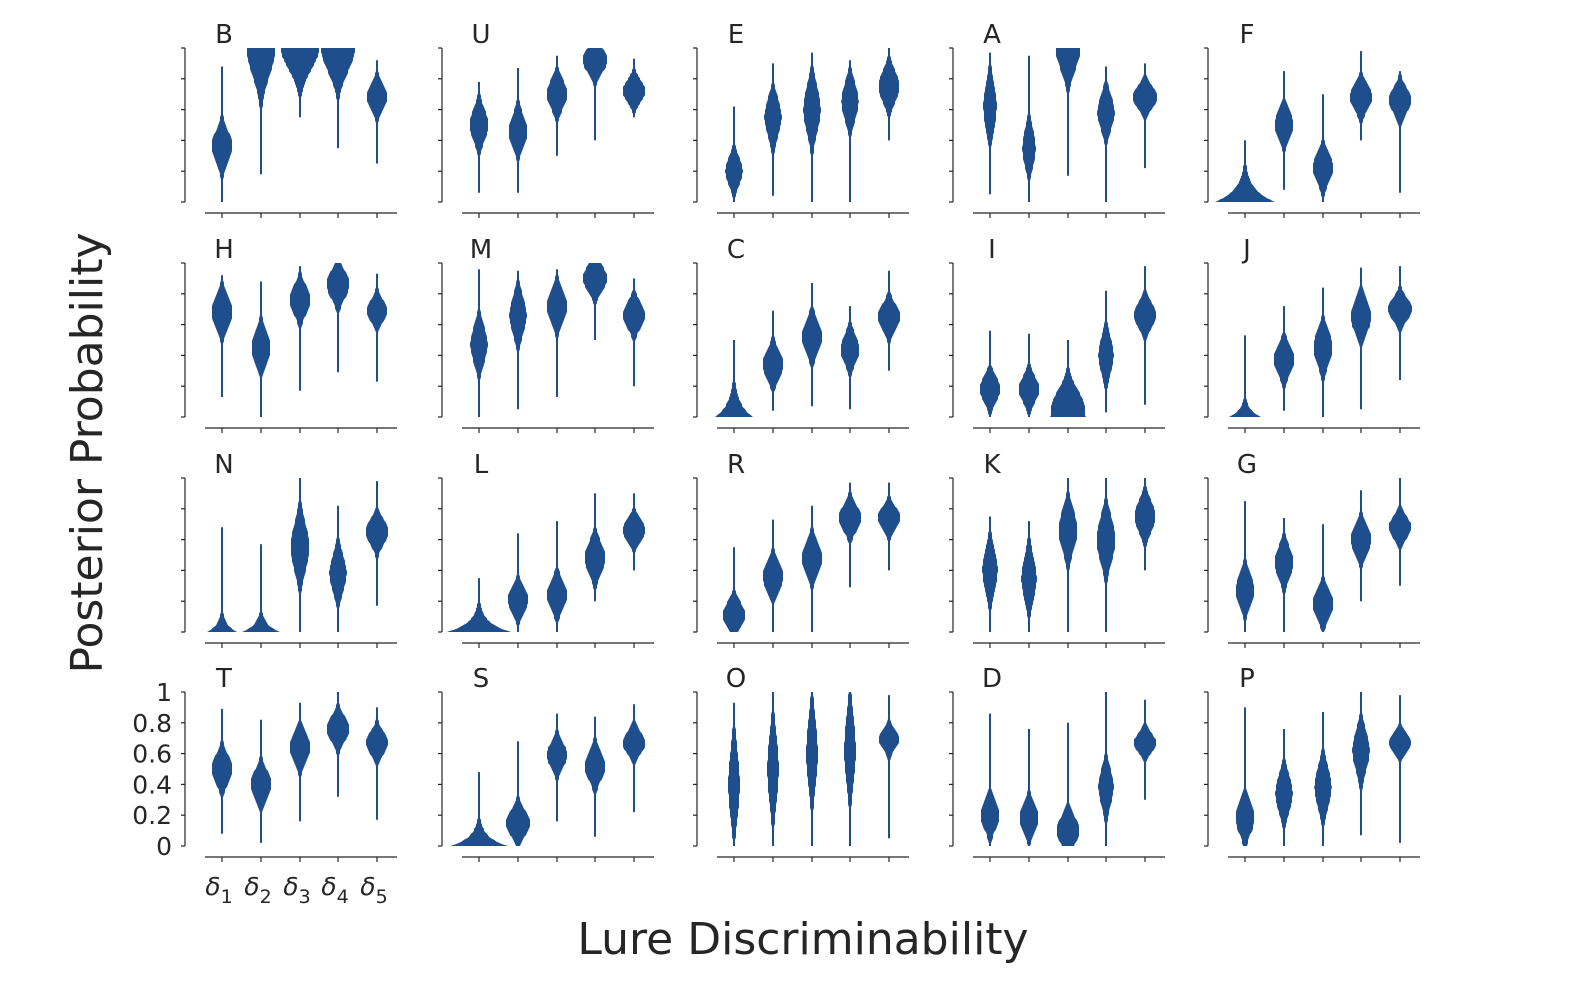 Image resolution: width=1575 pixels, height=983 pixels. I want to click on y-tick-label: 1, so click(164, 692).